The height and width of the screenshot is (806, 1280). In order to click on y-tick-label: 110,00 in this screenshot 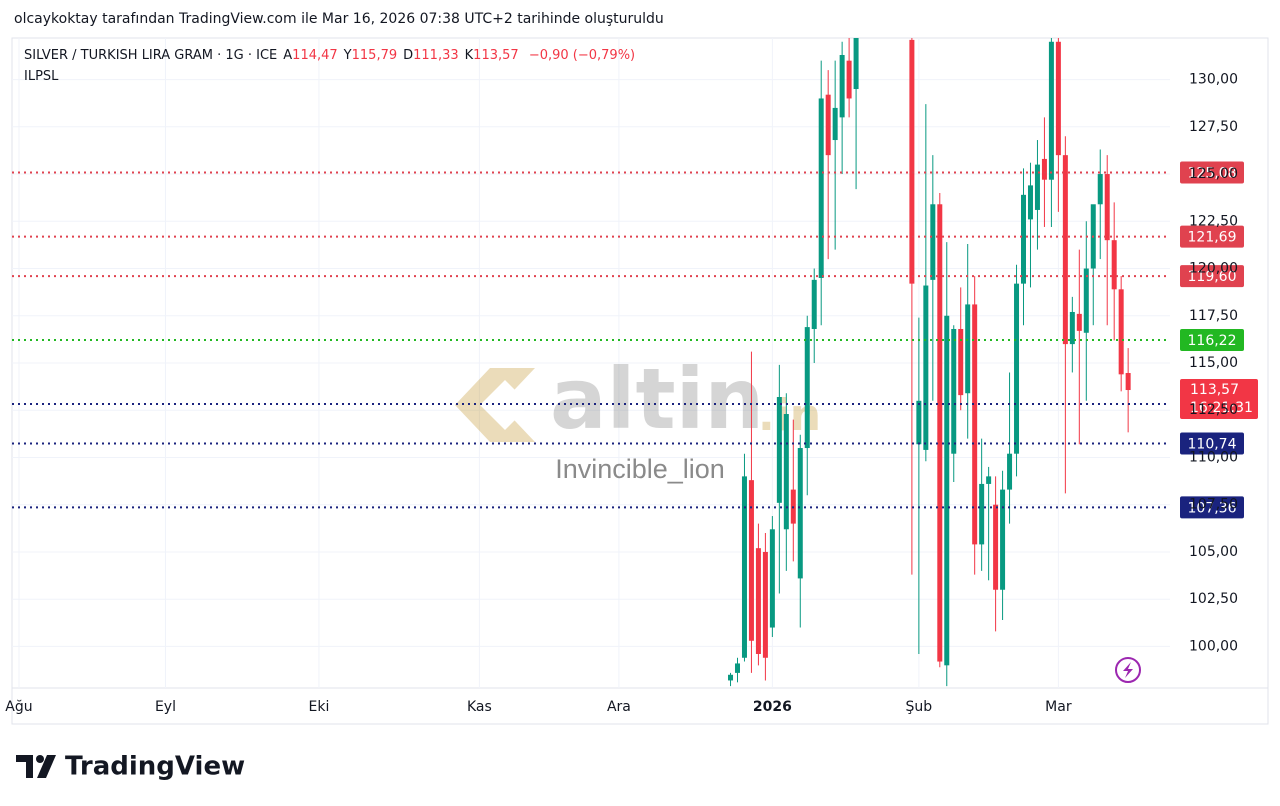, I will do `click(1213, 457)`.